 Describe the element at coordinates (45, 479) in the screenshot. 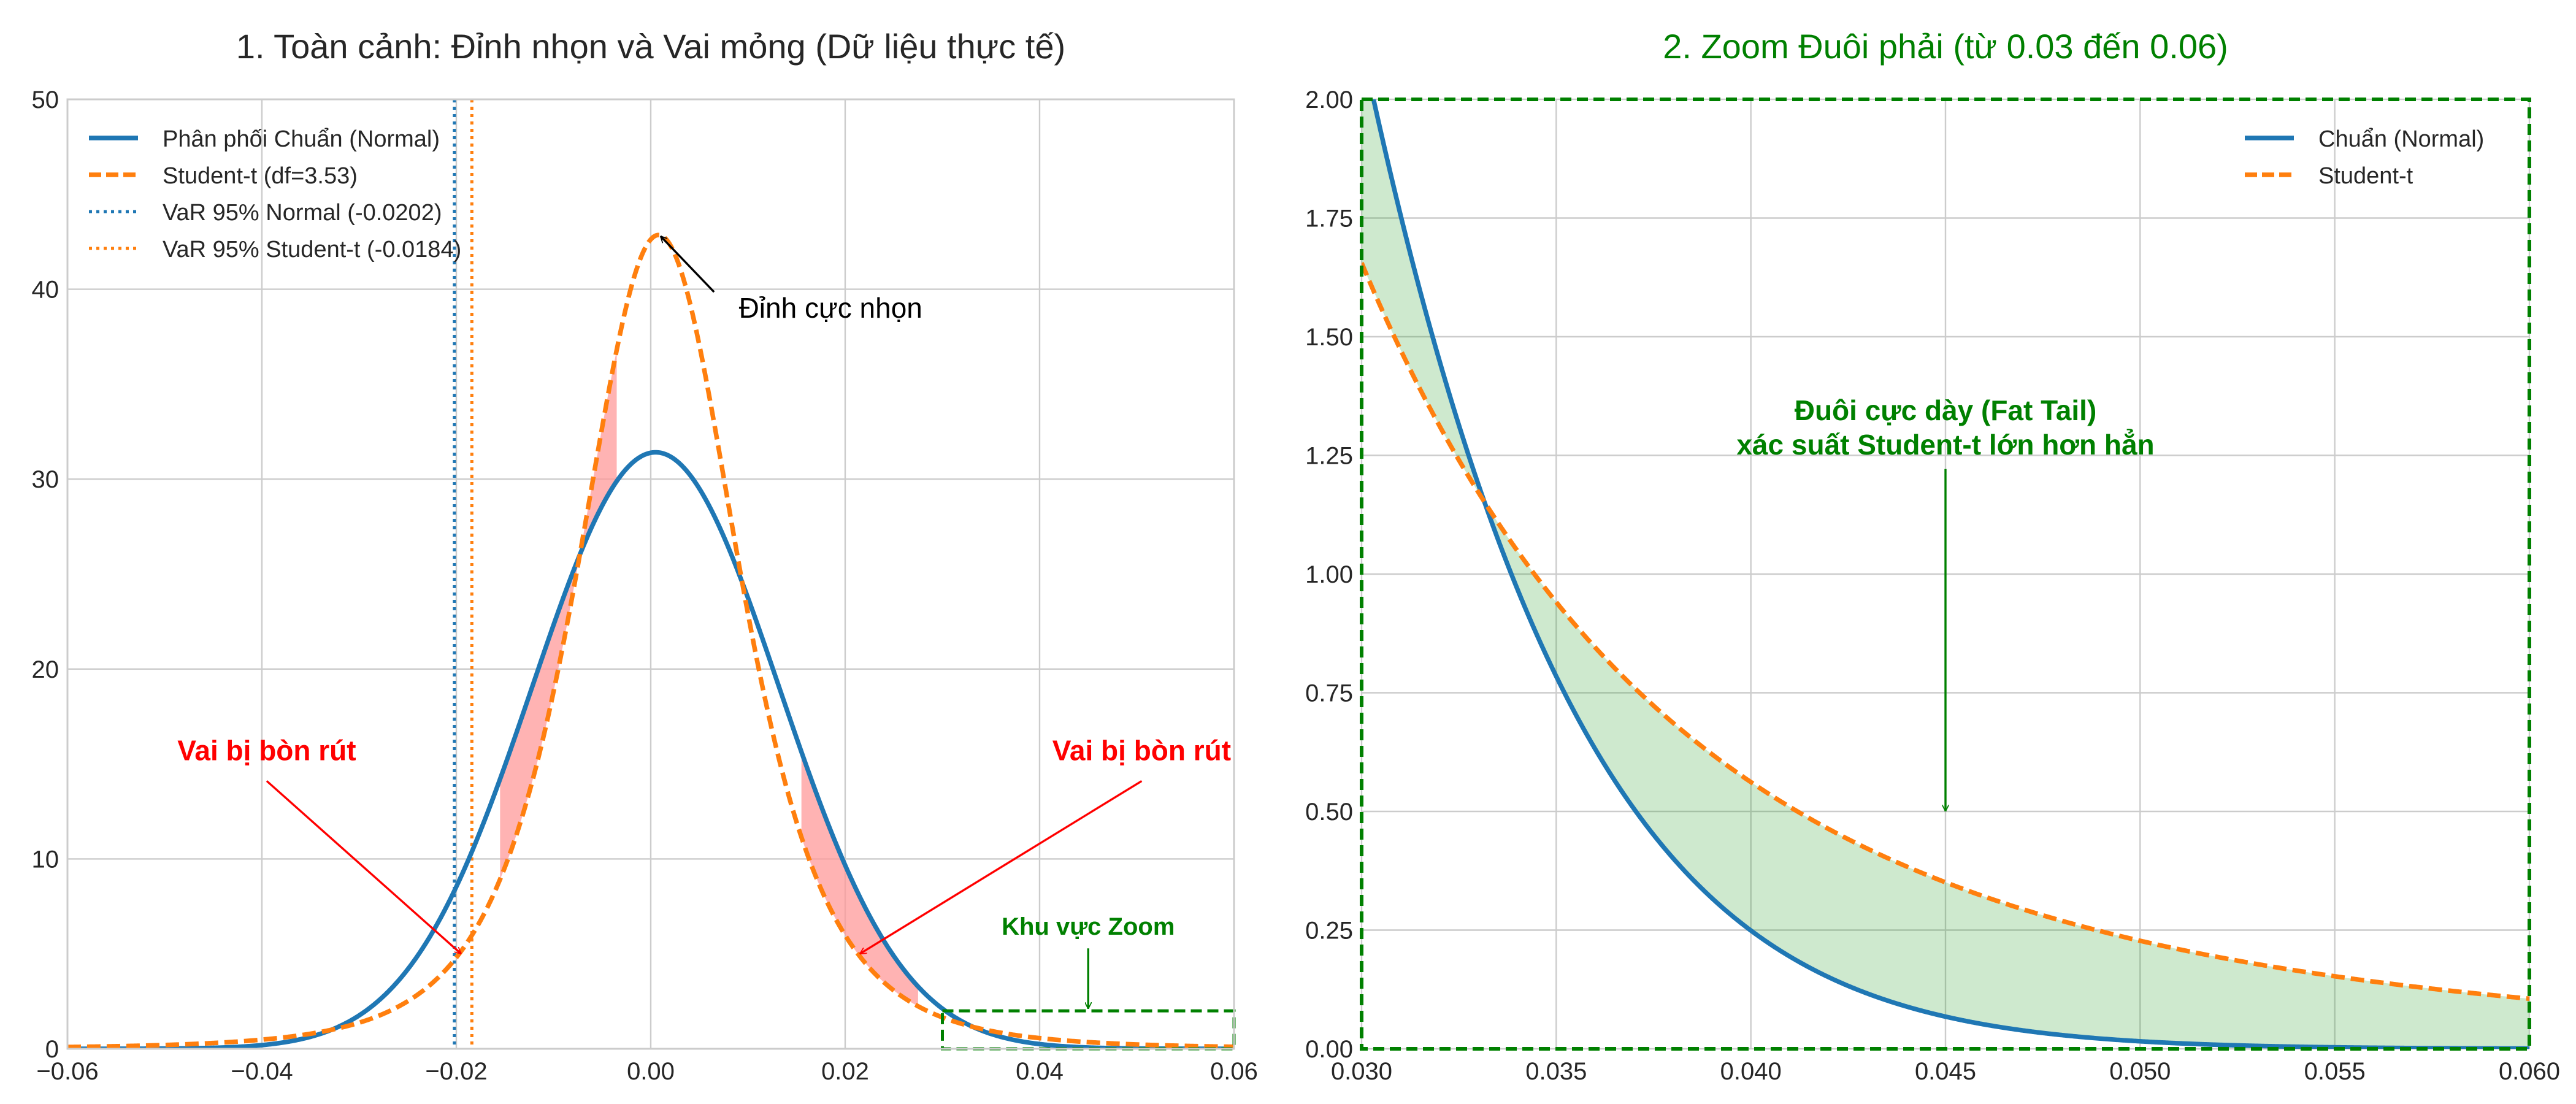

I see `y-tick-label: 30` at that location.